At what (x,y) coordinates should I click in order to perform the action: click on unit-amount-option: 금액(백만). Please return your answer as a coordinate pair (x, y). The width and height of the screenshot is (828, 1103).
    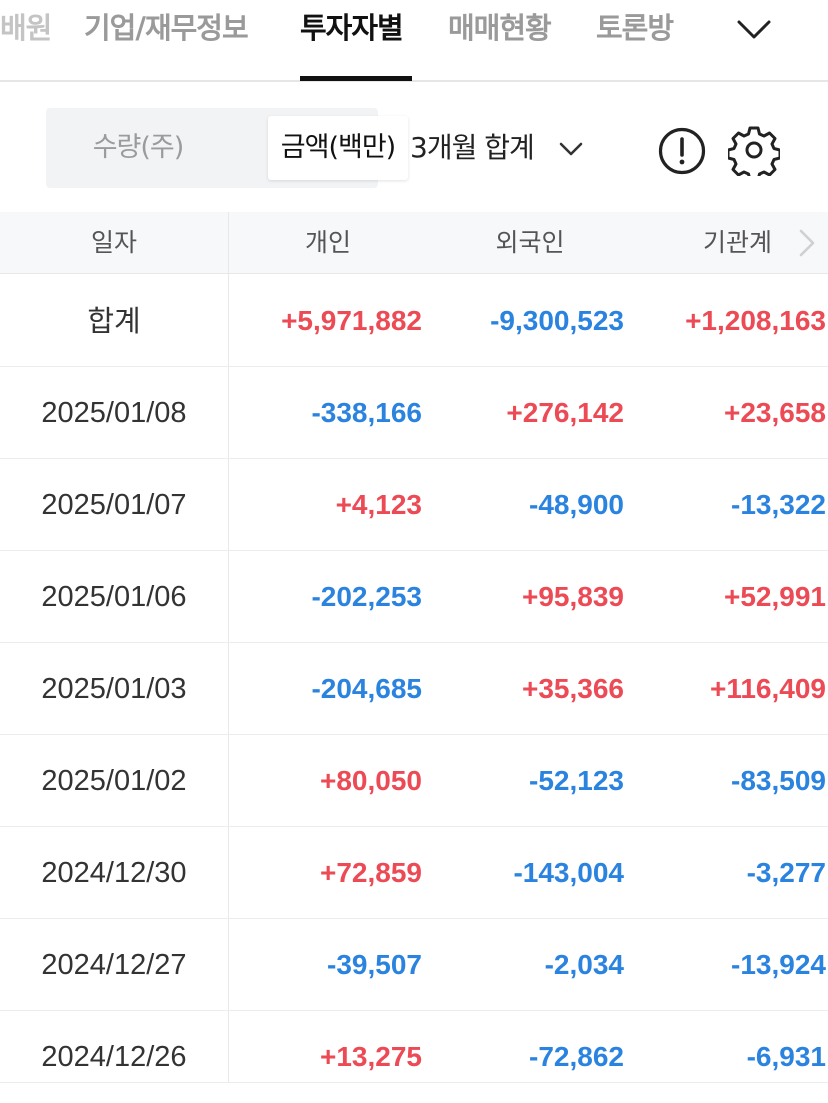
    Looking at the image, I should click on (338, 148).